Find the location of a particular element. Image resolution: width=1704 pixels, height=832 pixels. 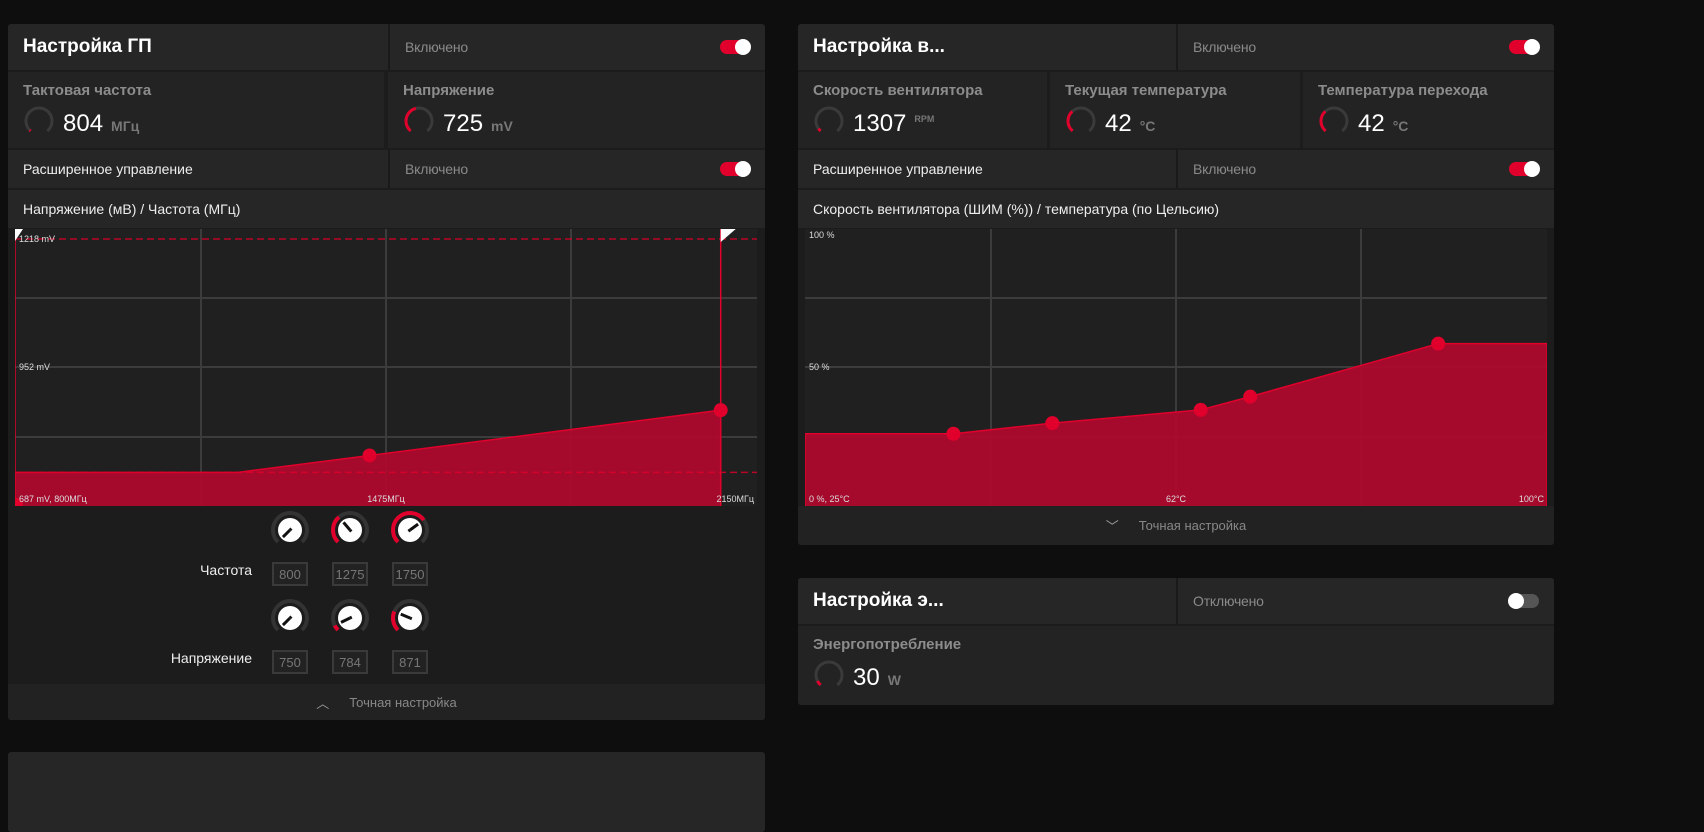

stat-value: 725 is located at coordinates (463, 123).